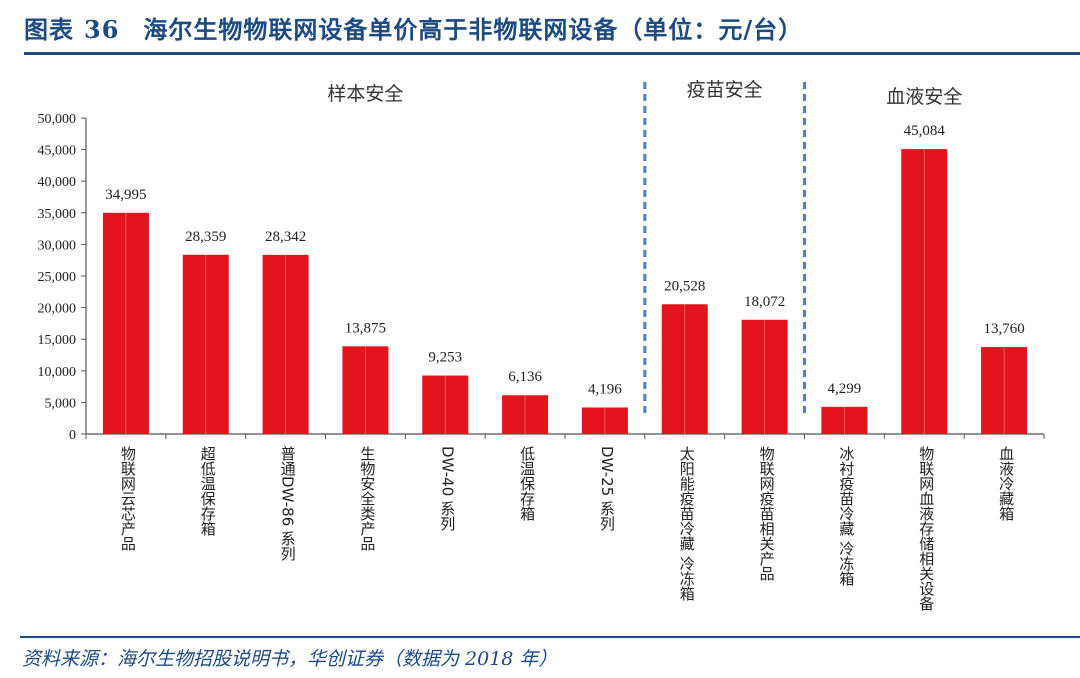 This screenshot has width=1080, height=678. I want to click on x-tick-label: 超低温保存箱, so click(208, 491).